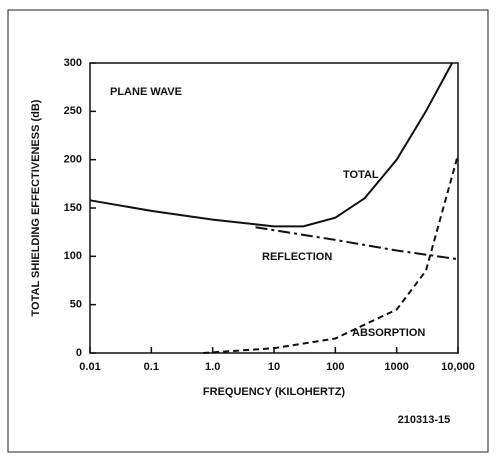  What do you see at coordinates (458, 367) in the screenshot?
I see `x-tick-label: 10,000` at bounding box center [458, 367].